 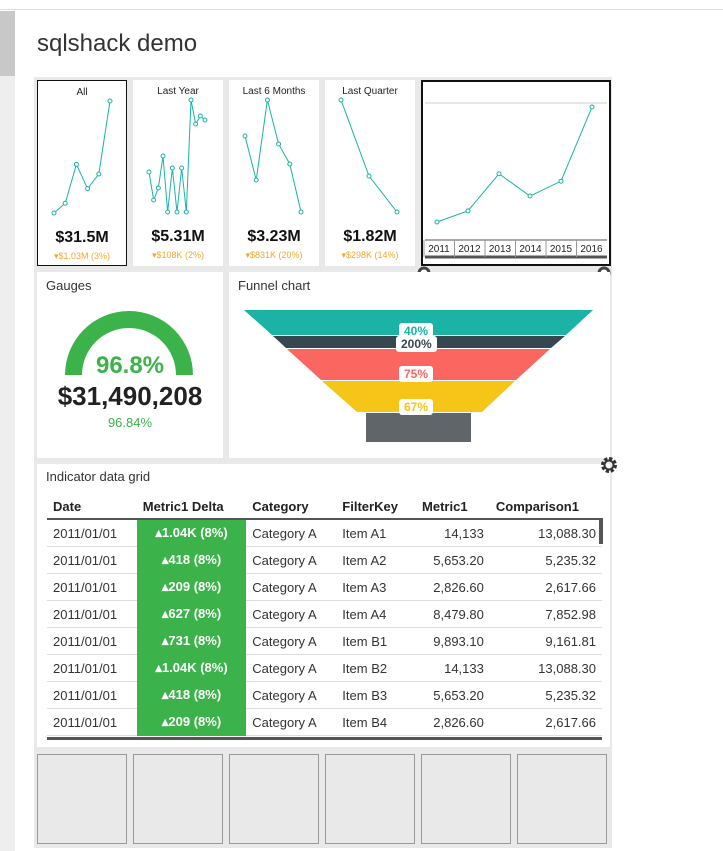 What do you see at coordinates (376, 641) in the screenshot?
I see `grid-cell: Item B1` at bounding box center [376, 641].